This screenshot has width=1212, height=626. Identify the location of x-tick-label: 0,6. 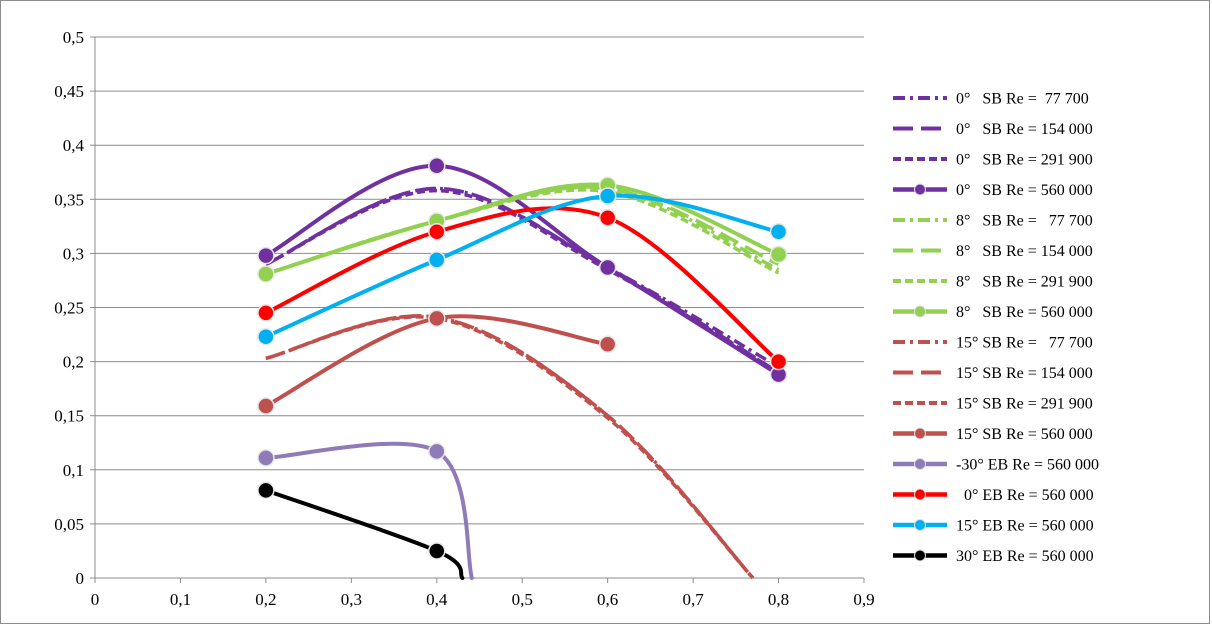
(607, 599).